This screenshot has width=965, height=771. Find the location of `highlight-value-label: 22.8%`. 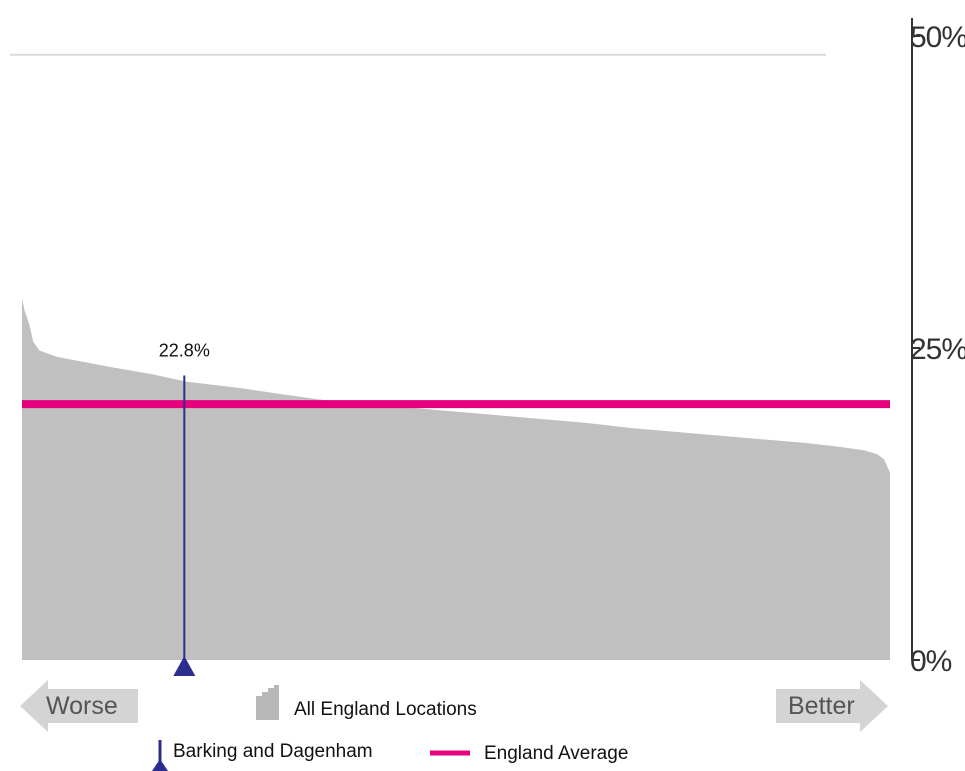

highlight-value-label: 22.8% is located at coordinates (184, 350).